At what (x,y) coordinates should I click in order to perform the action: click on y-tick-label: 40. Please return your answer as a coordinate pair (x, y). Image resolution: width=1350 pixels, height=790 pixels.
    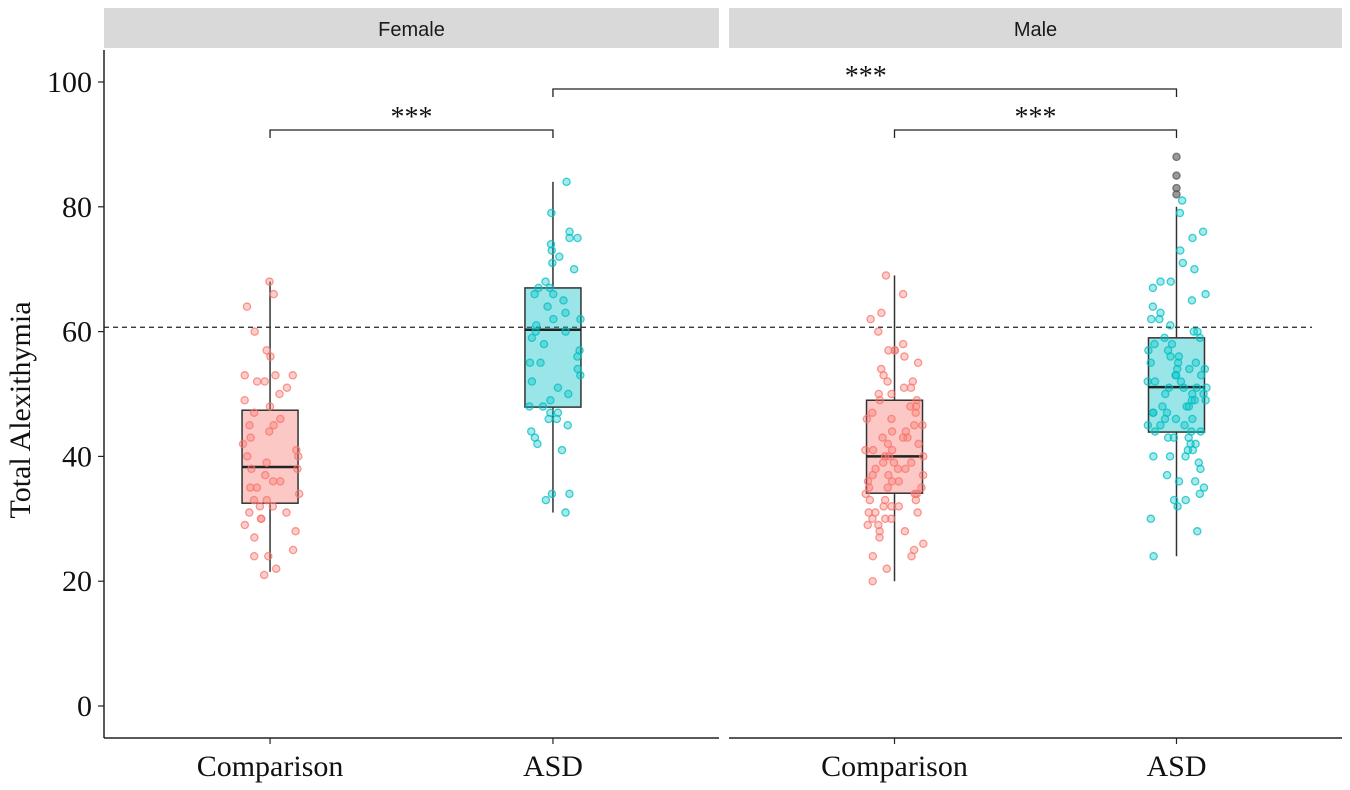
    Looking at the image, I should click on (77, 456).